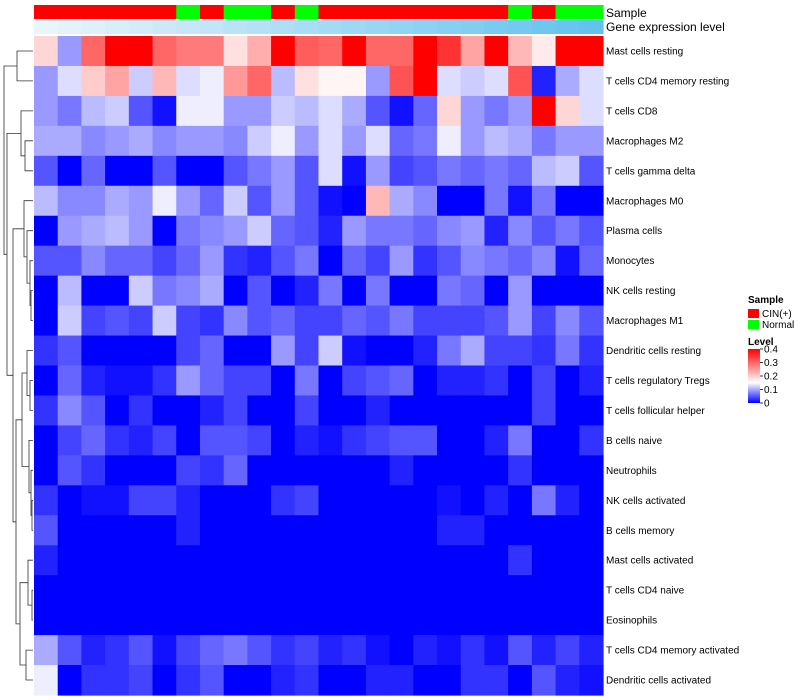 Image resolution: width=800 pixels, height=700 pixels. What do you see at coordinates (766, 300) in the screenshot?
I see `legend-sample-title: Sample` at bounding box center [766, 300].